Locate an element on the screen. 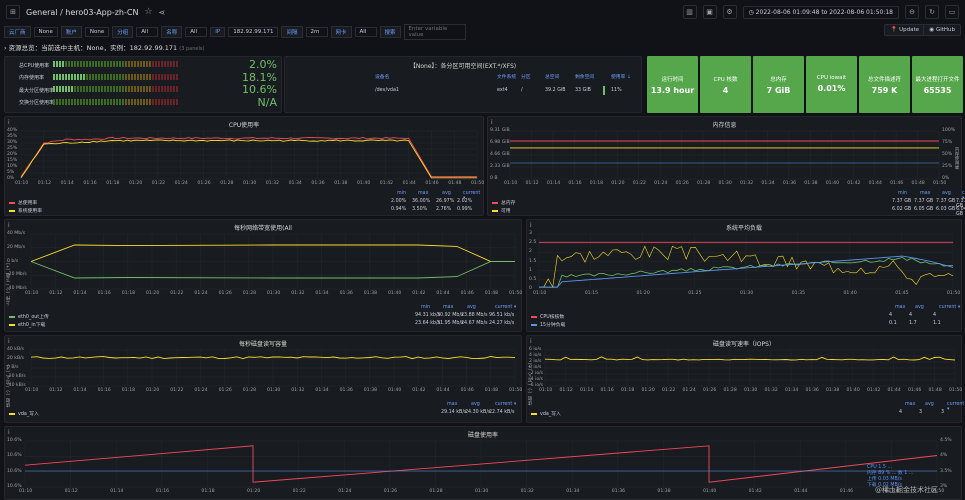 The height and width of the screenshot is (500, 965). x-tick-label: 01:36 is located at coordinates (789, 183).